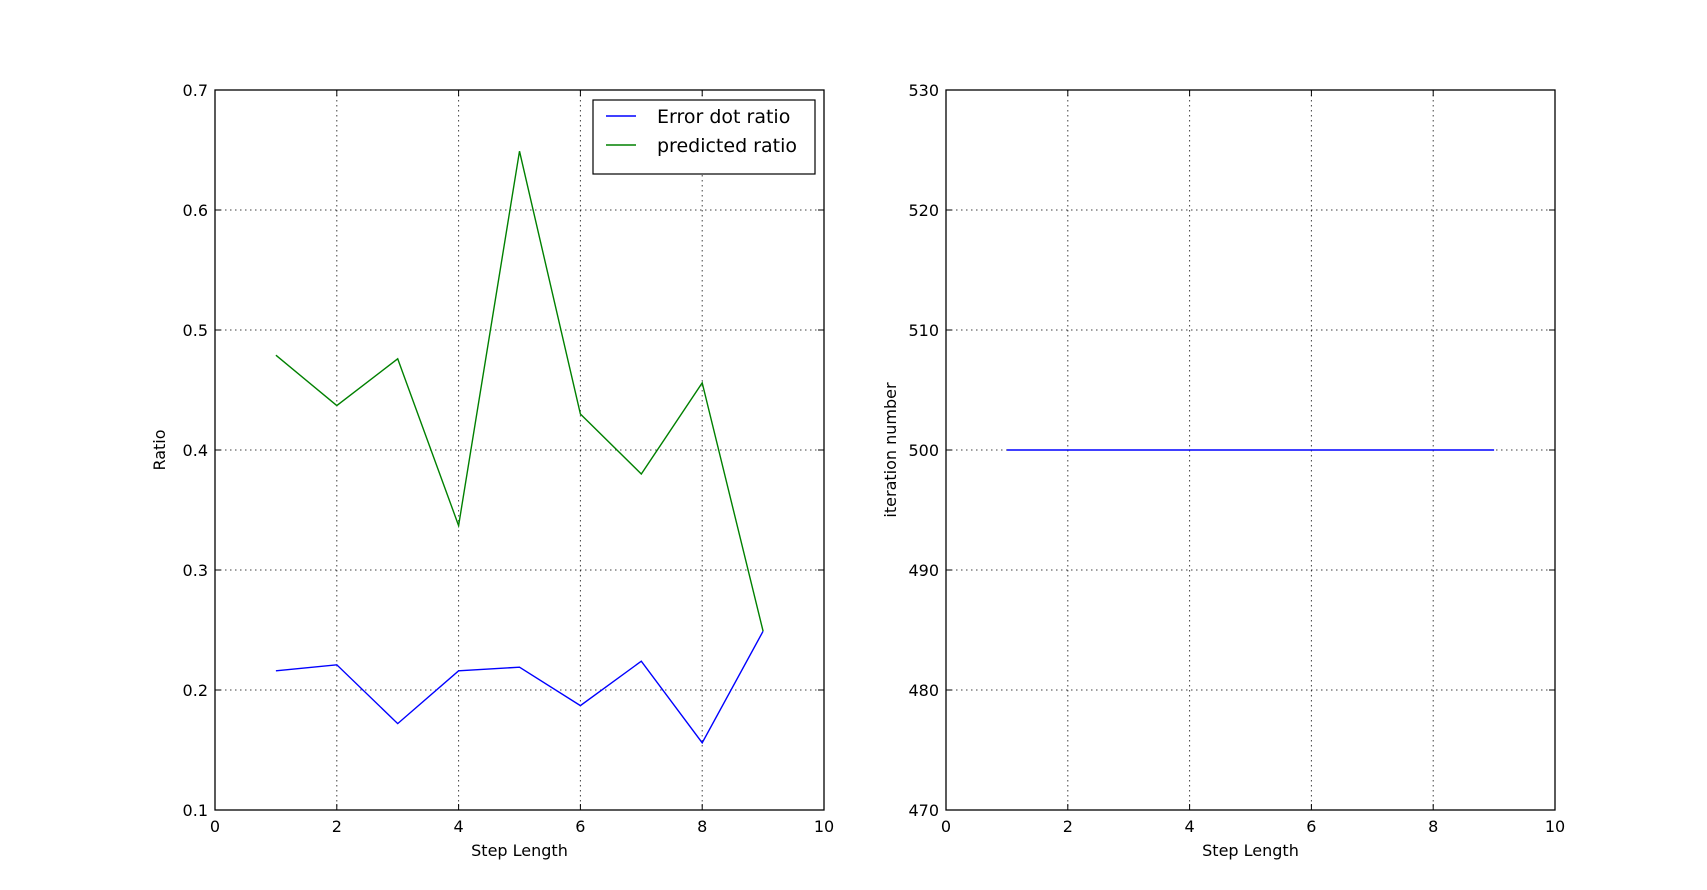 Image resolution: width=1707 pixels, height=890 pixels. What do you see at coordinates (195, 330) in the screenshot?
I see `y-tick-label: 0.5` at bounding box center [195, 330].